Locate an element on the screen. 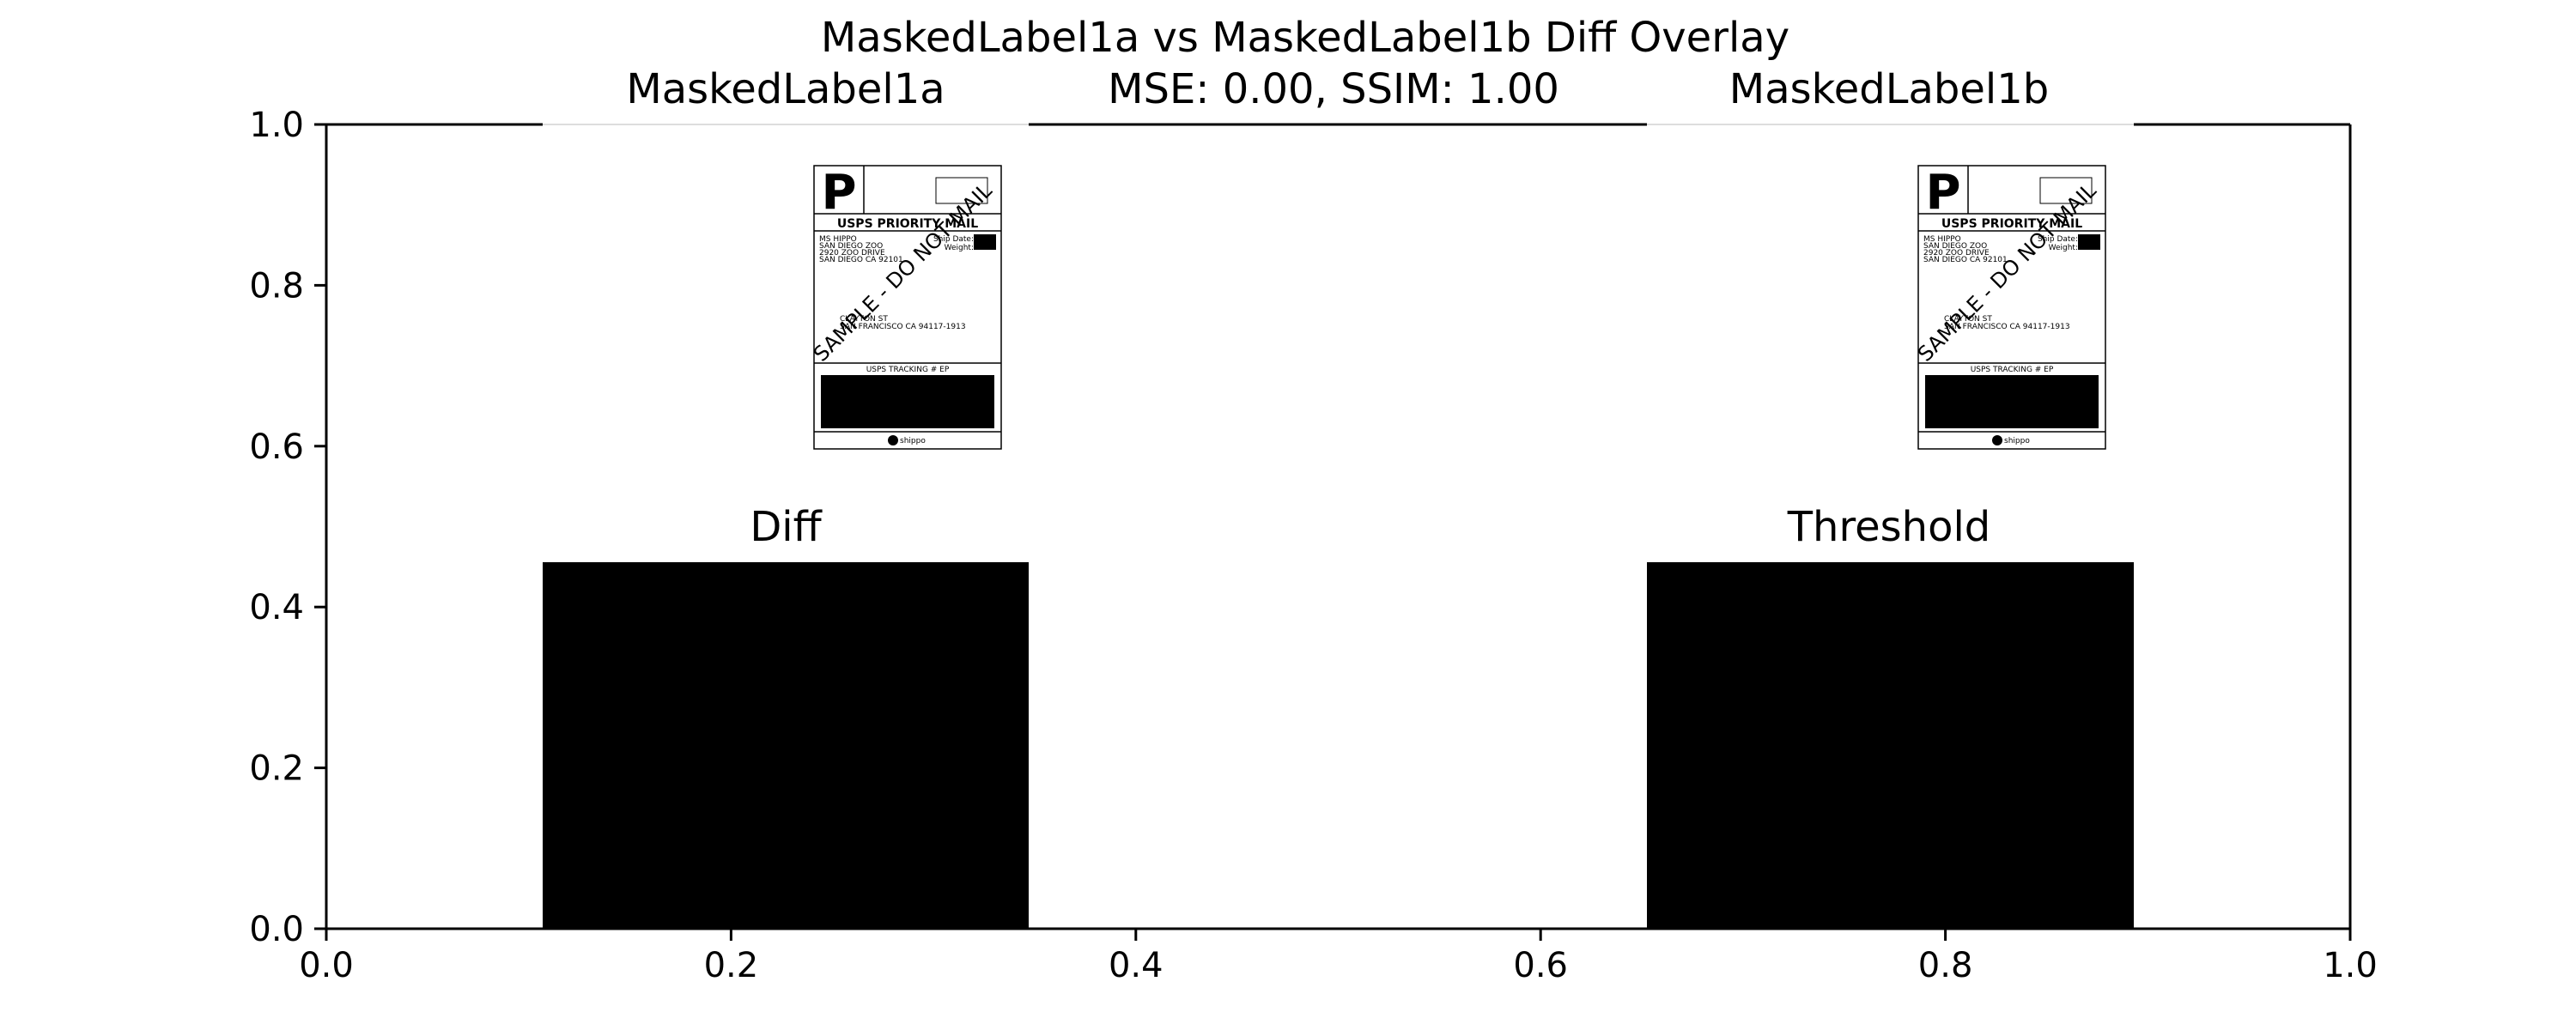  y-tick-label: 0.2 is located at coordinates (276, 769).